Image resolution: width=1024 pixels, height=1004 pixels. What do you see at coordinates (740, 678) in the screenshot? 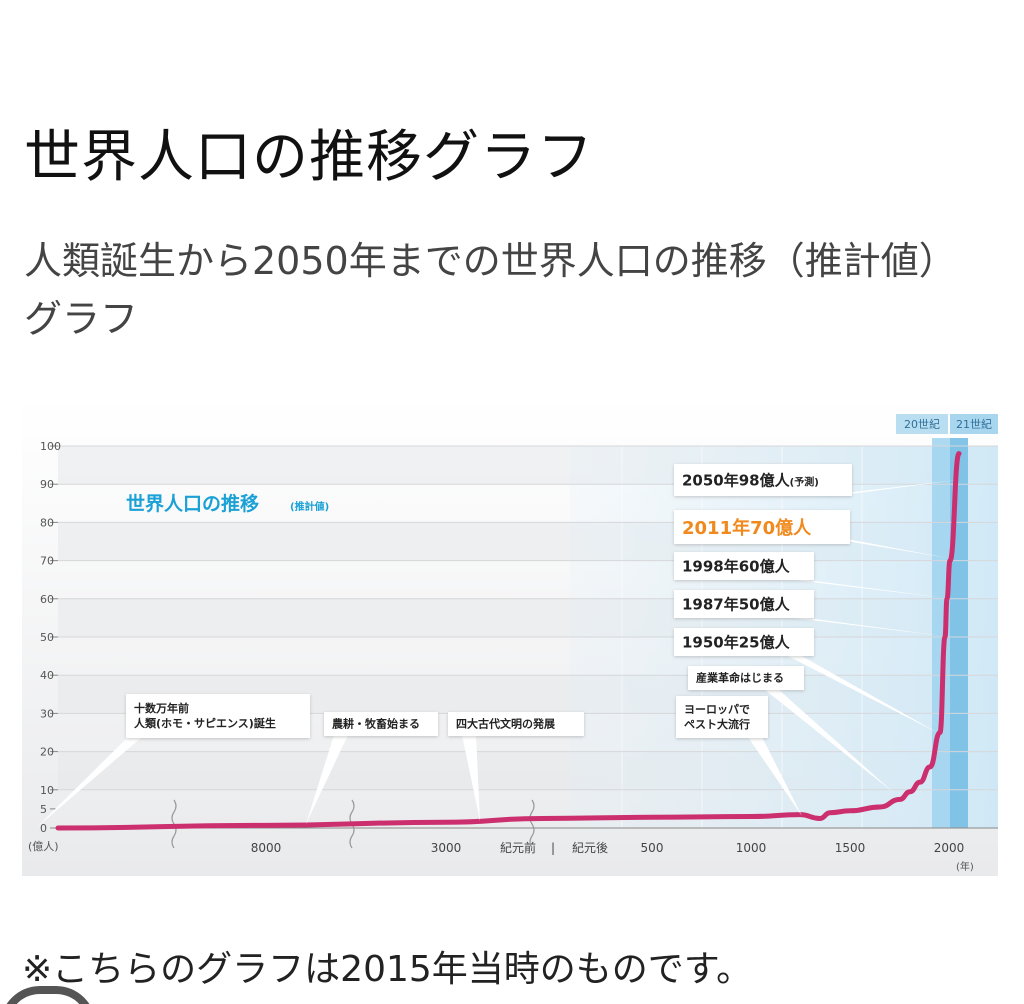
I see `annotation-industrial-revolution-text: 産業革命はじまる` at bounding box center [740, 678].